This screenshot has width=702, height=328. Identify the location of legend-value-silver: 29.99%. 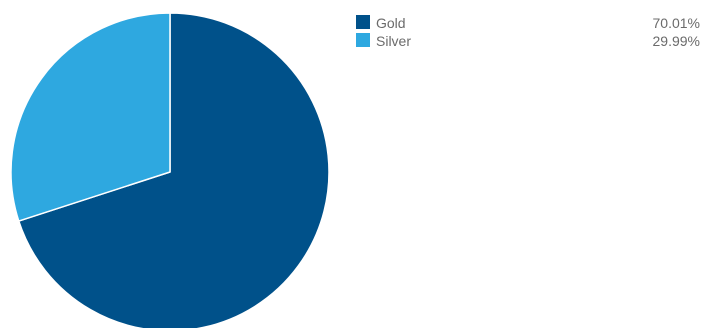
(676, 41).